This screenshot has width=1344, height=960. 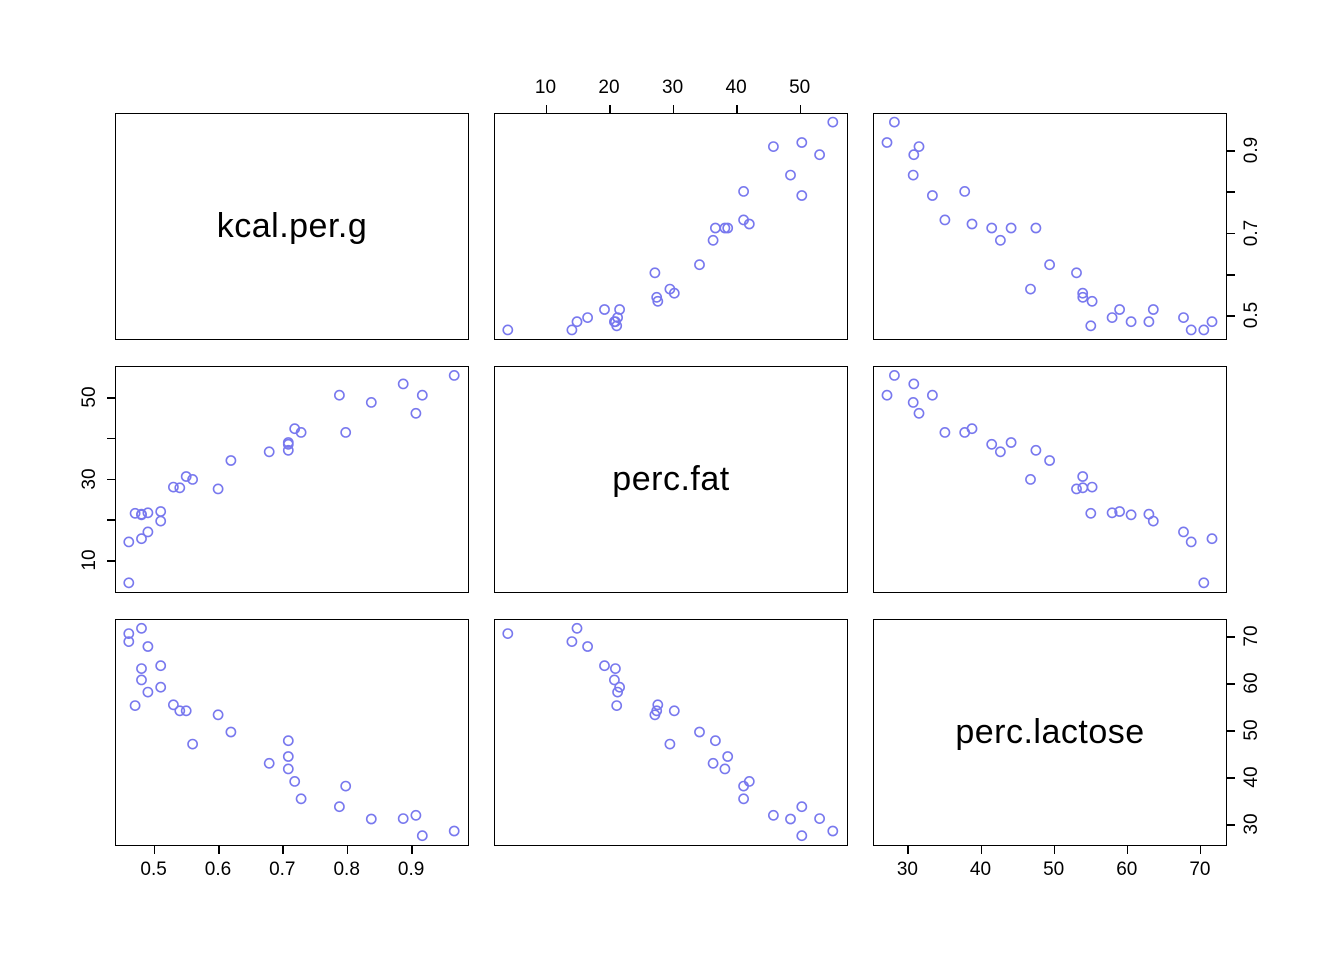 I want to click on axis-tick-label: 0.7, so click(x=282, y=869).